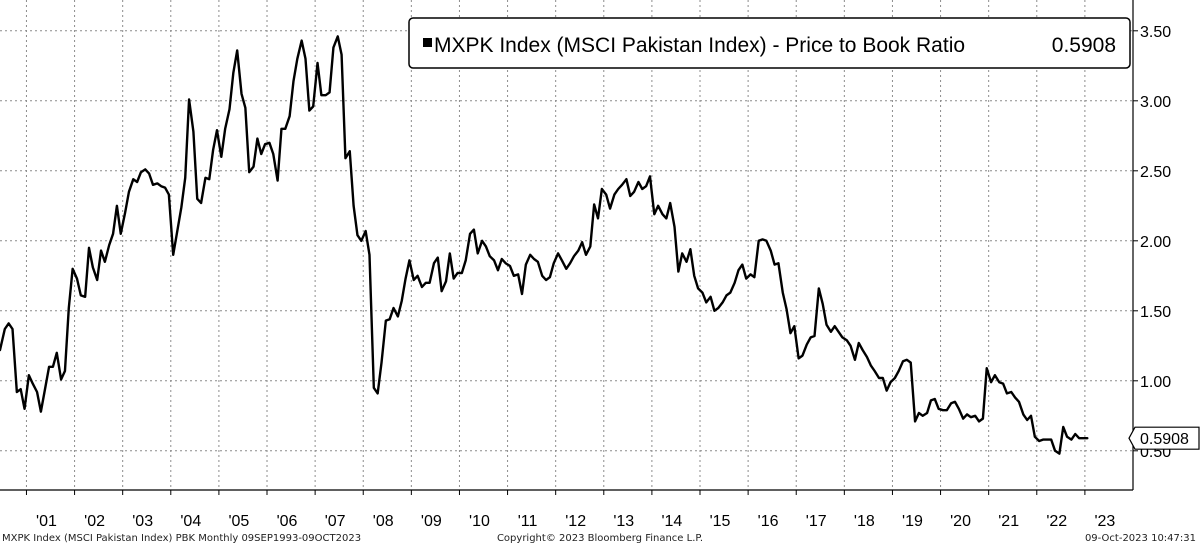  Describe the element at coordinates (1155, 242) in the screenshot. I see `y-tick-label: 2.00` at that location.